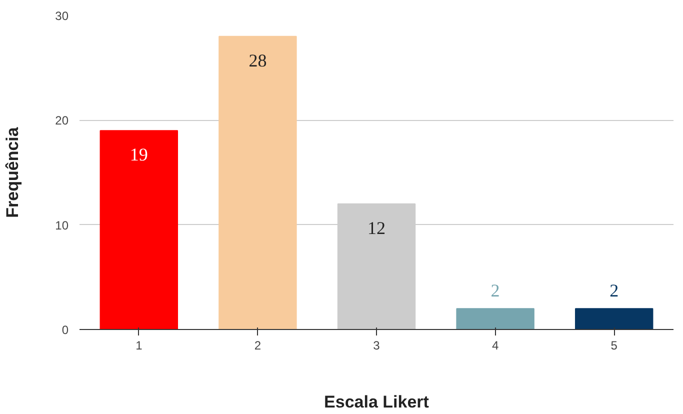 This screenshot has width=683, height=414. What do you see at coordinates (495, 345) in the screenshot?
I see `x-tick-label: 4` at bounding box center [495, 345].